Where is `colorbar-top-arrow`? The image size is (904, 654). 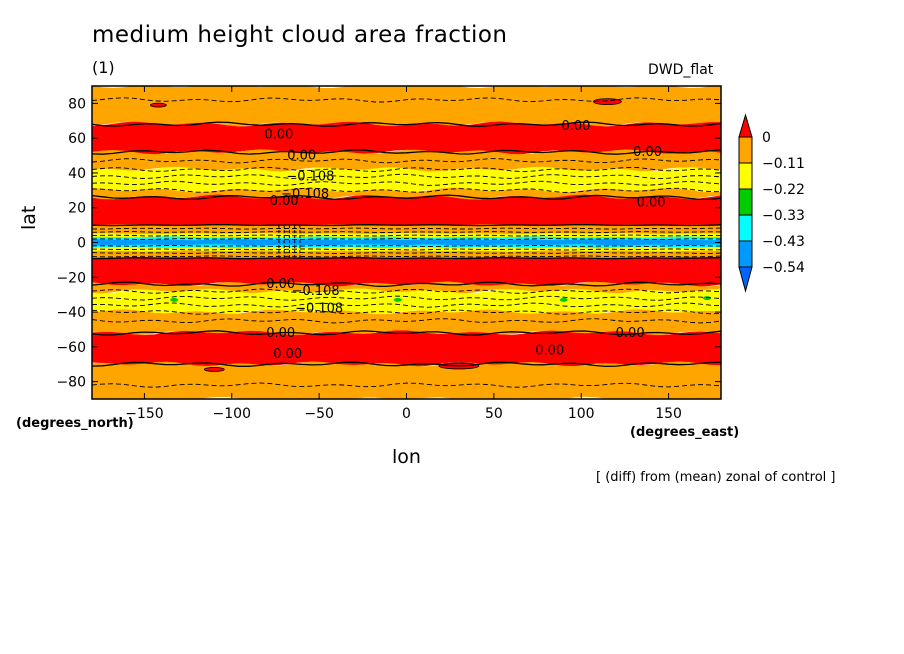
colorbar-top-arrow is located at coordinates (745, 125).